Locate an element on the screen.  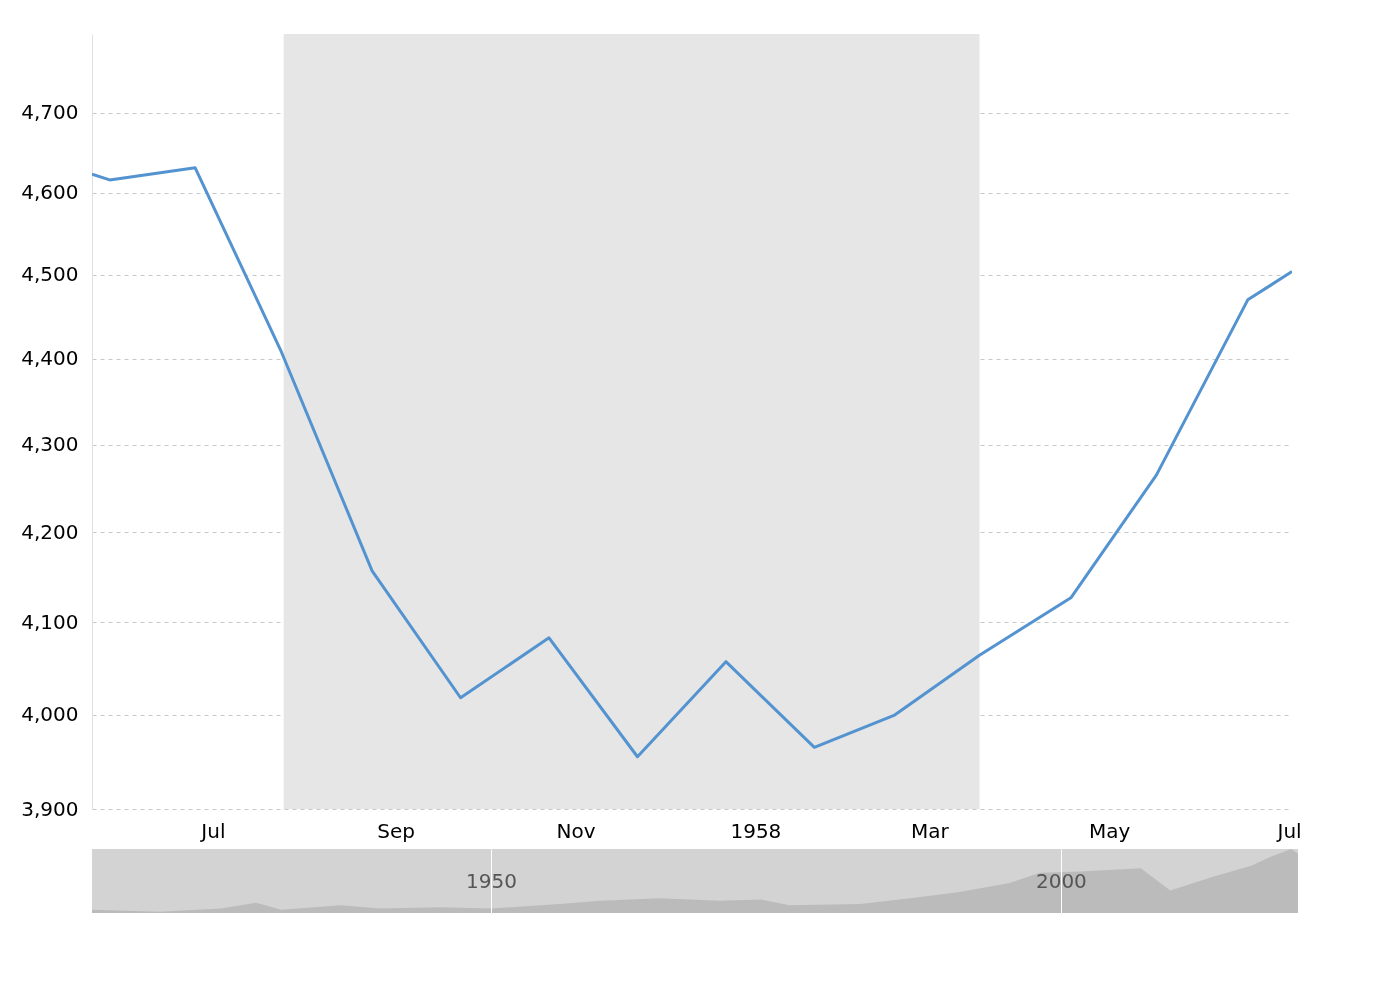
x-tick-label: Nov is located at coordinates (576, 830).